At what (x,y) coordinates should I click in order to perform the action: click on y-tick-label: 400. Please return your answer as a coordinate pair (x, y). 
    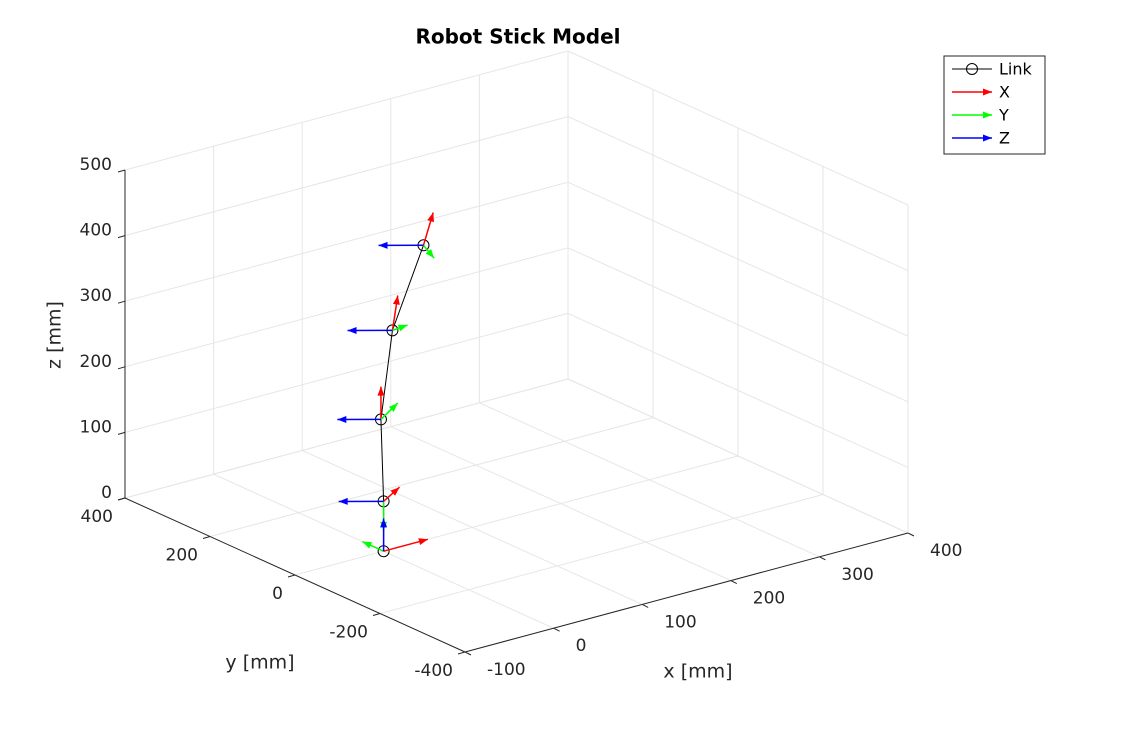
    Looking at the image, I should click on (97, 517).